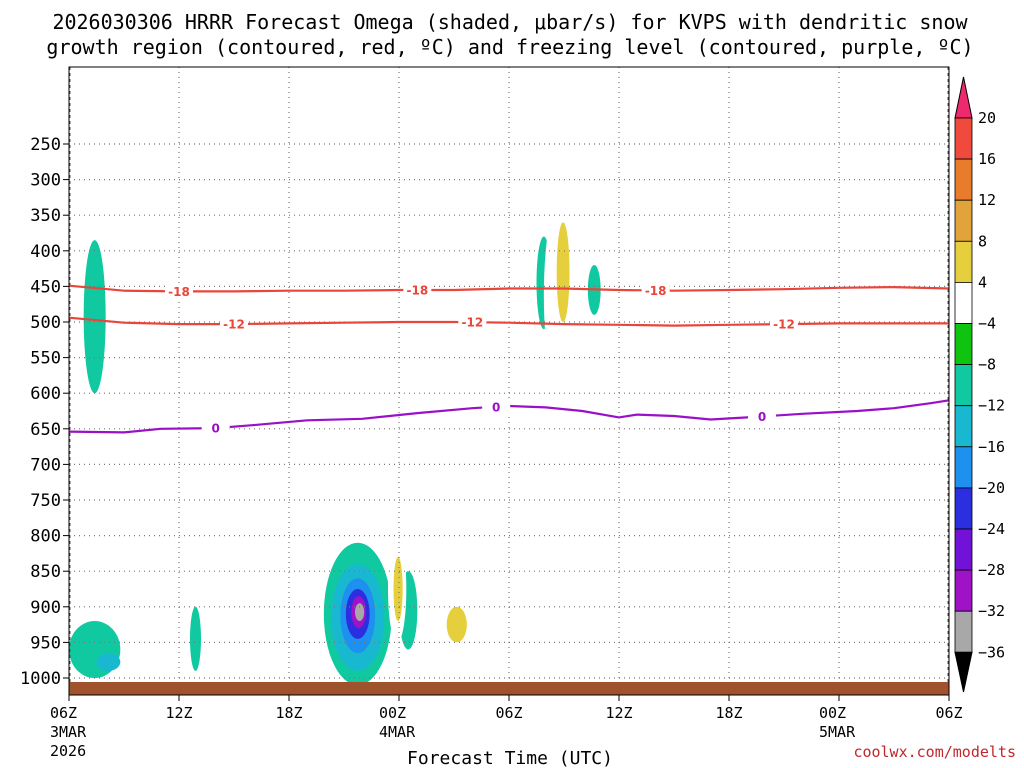 The height and width of the screenshot is (768, 1024). Describe the element at coordinates (45, 501) in the screenshot. I see `y-tick-label-750: 750` at that location.